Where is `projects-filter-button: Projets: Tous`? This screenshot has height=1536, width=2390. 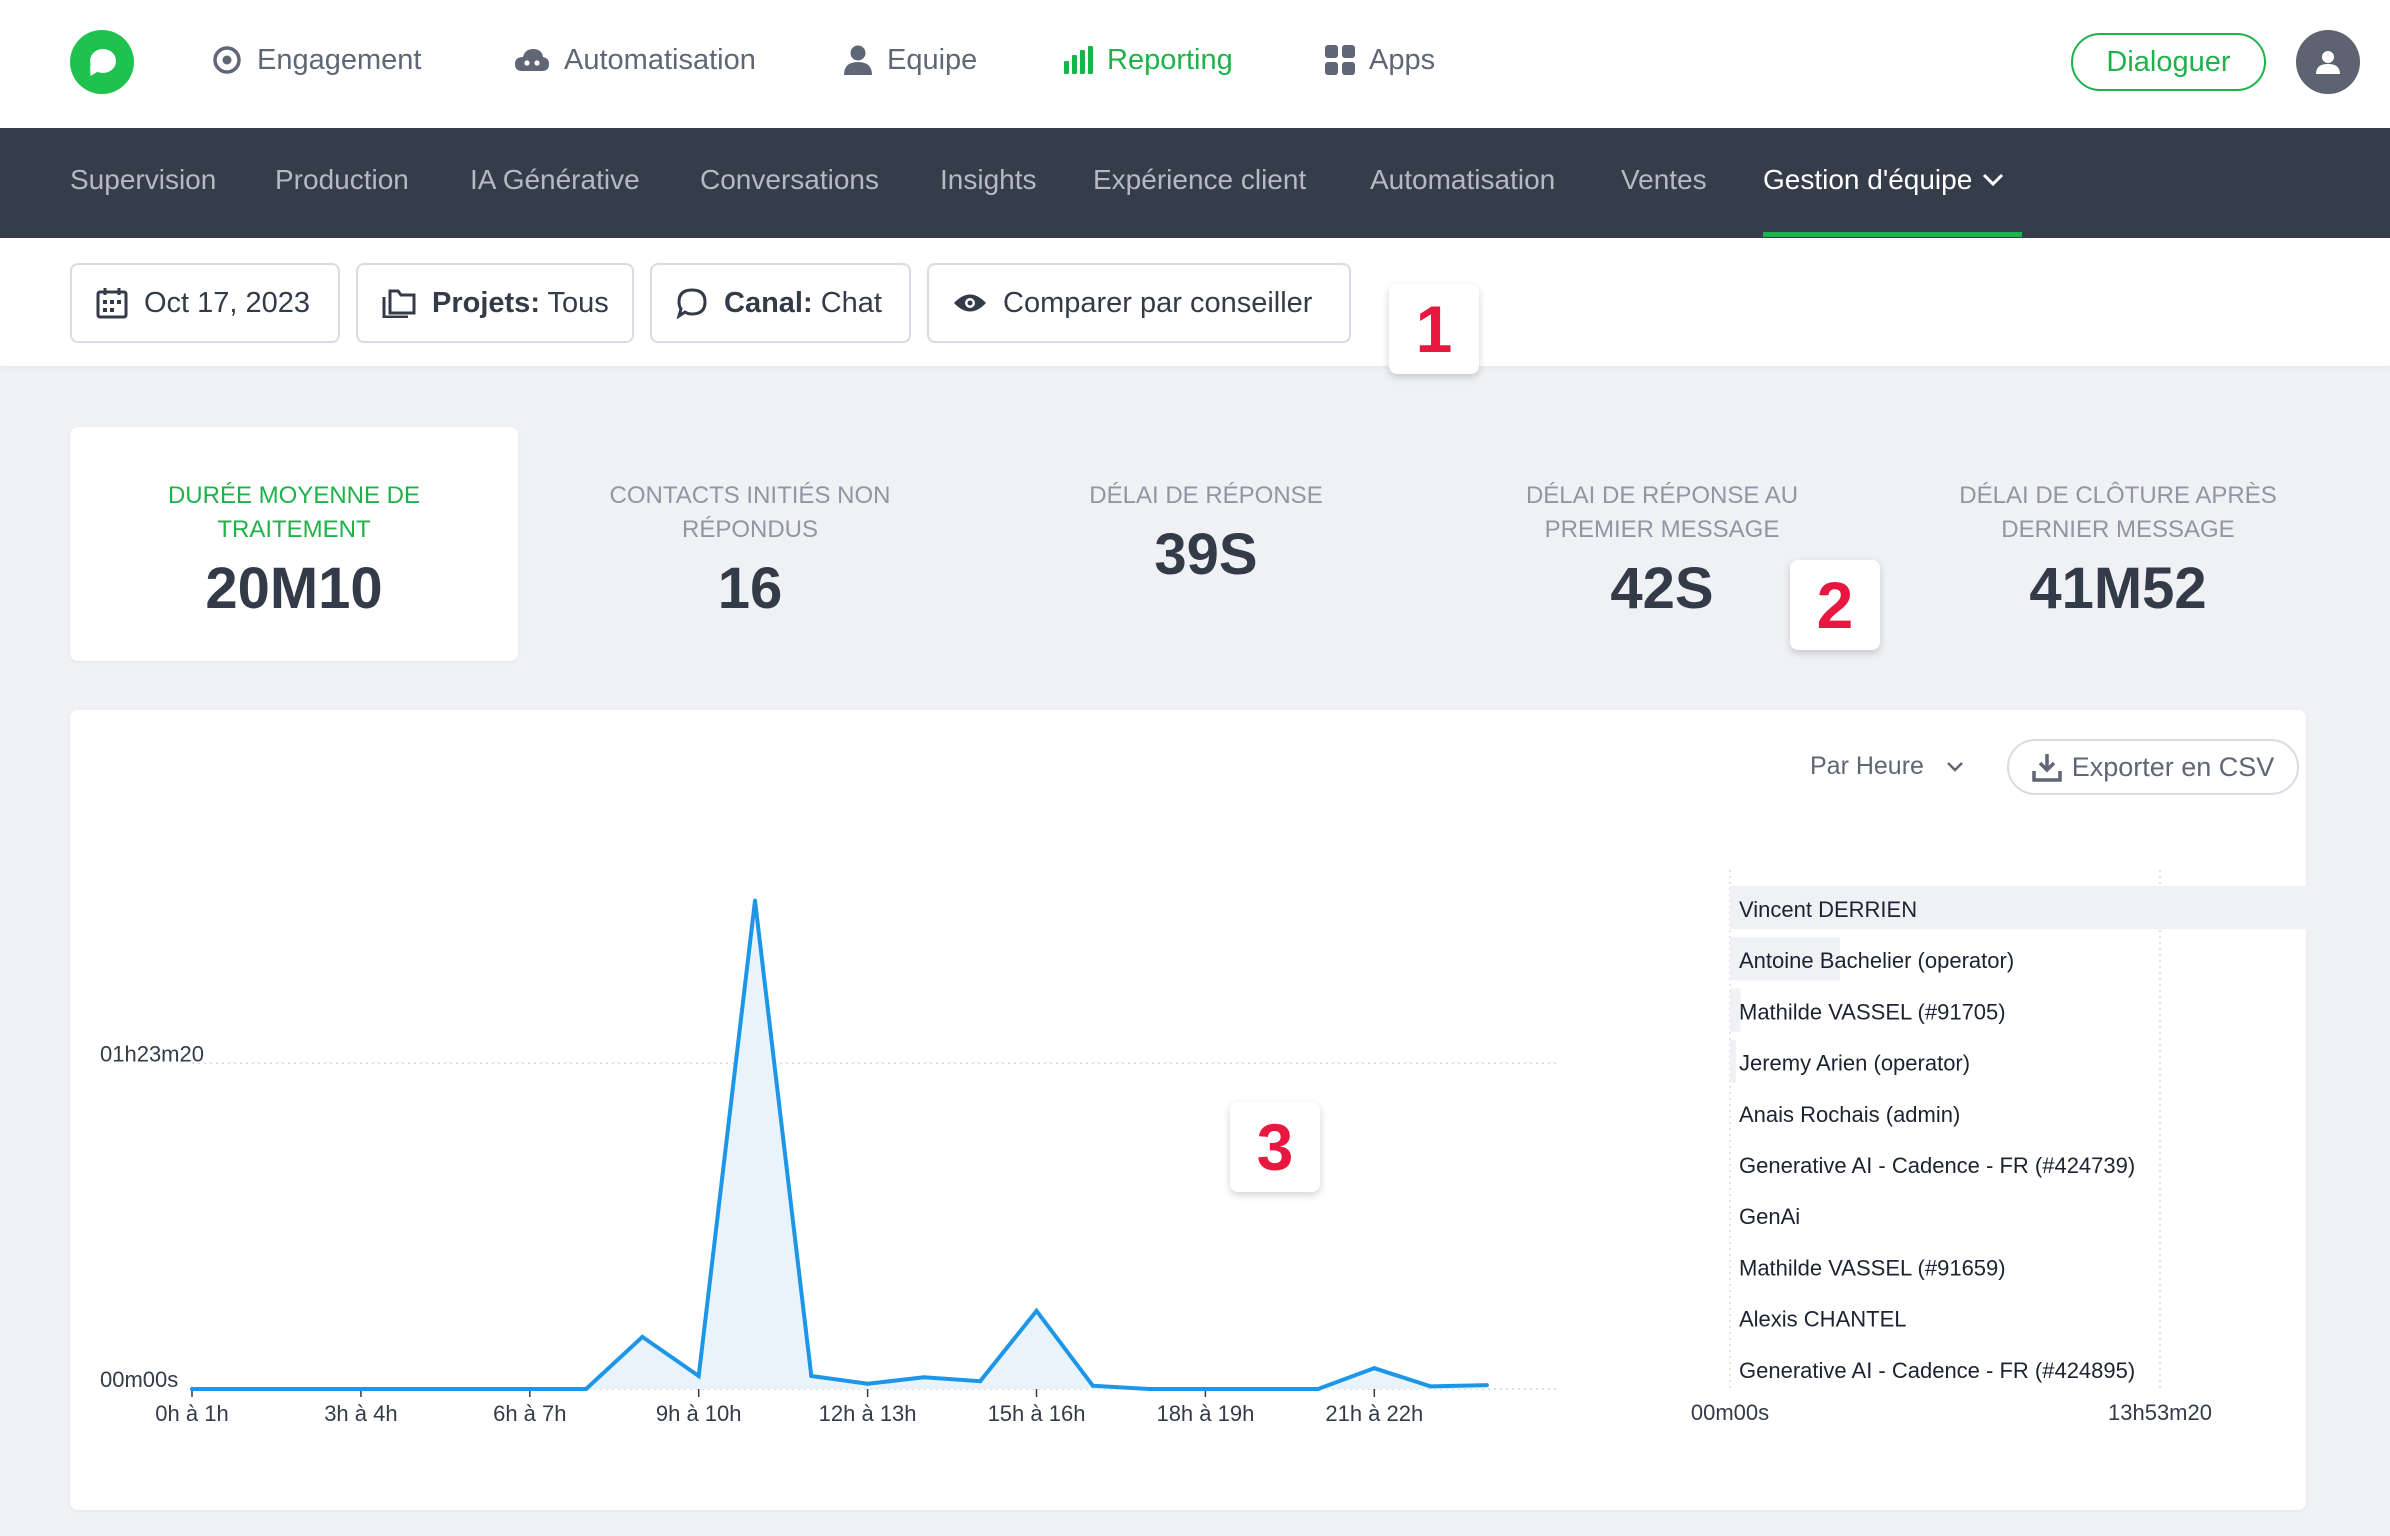 projects-filter-button: Projets: Tous is located at coordinates (495, 303).